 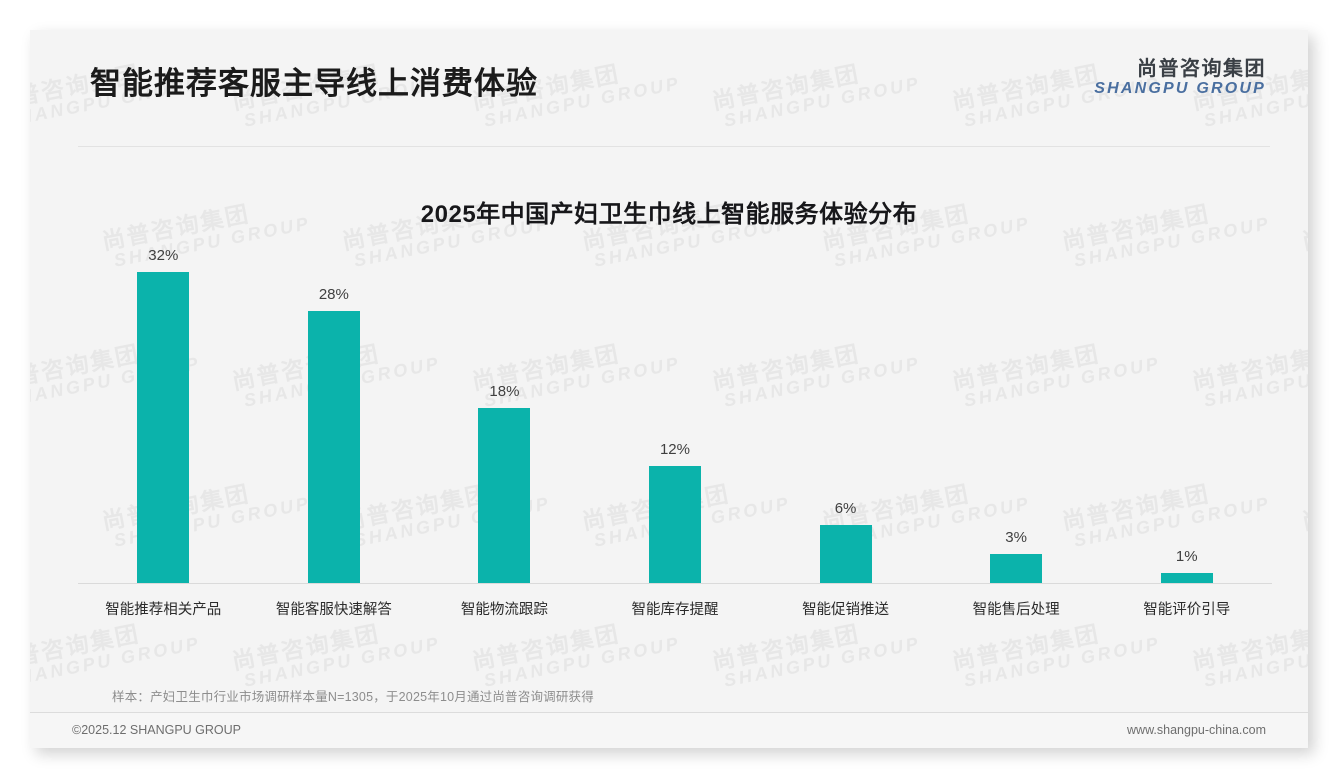 I want to click on bar-value-label: 32%, so click(x=163, y=256).